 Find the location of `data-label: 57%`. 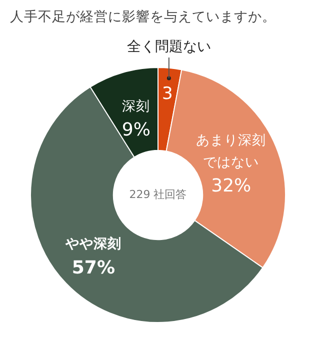

data-label: 57% is located at coordinates (93, 267).